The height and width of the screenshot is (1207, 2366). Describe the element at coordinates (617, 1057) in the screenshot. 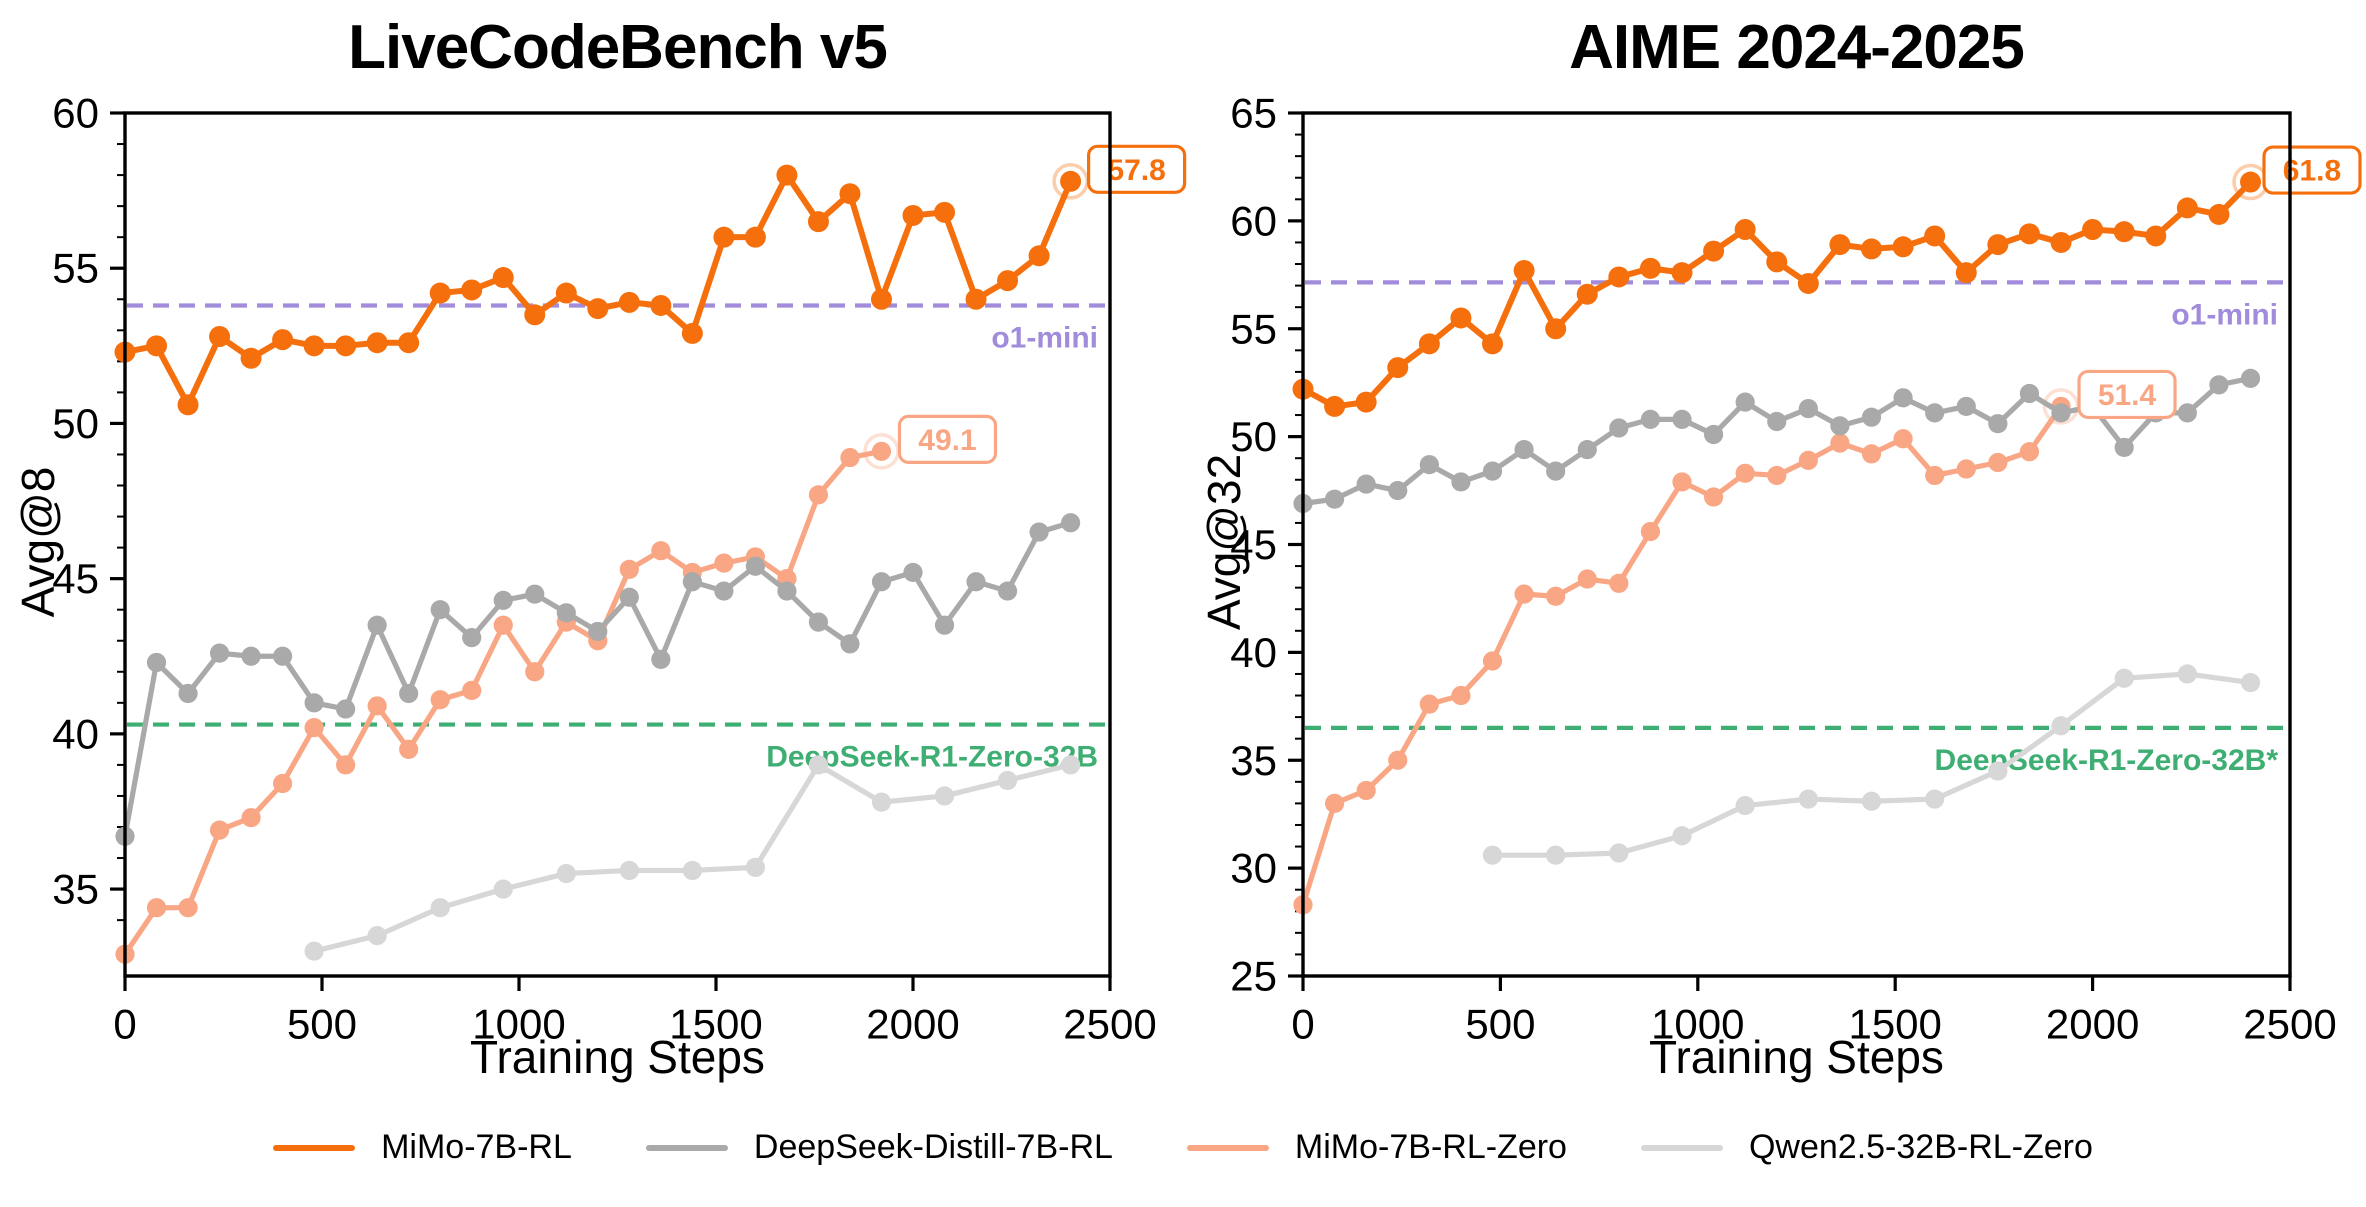

I see `x-axis-label-left: Training Steps` at that location.